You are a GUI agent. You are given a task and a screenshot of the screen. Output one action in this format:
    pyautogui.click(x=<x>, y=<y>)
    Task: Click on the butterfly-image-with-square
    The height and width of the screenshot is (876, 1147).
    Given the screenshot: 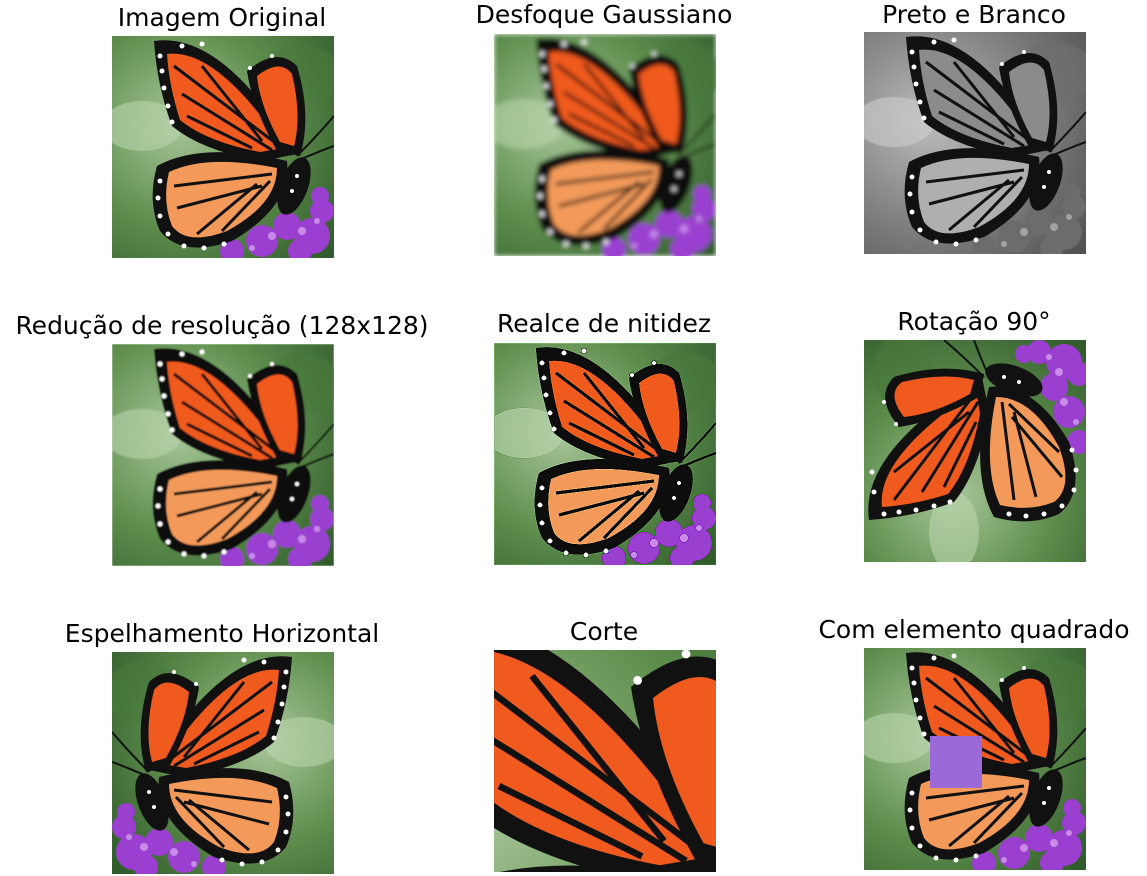 What is the action you would take?
    pyautogui.click(x=975, y=759)
    